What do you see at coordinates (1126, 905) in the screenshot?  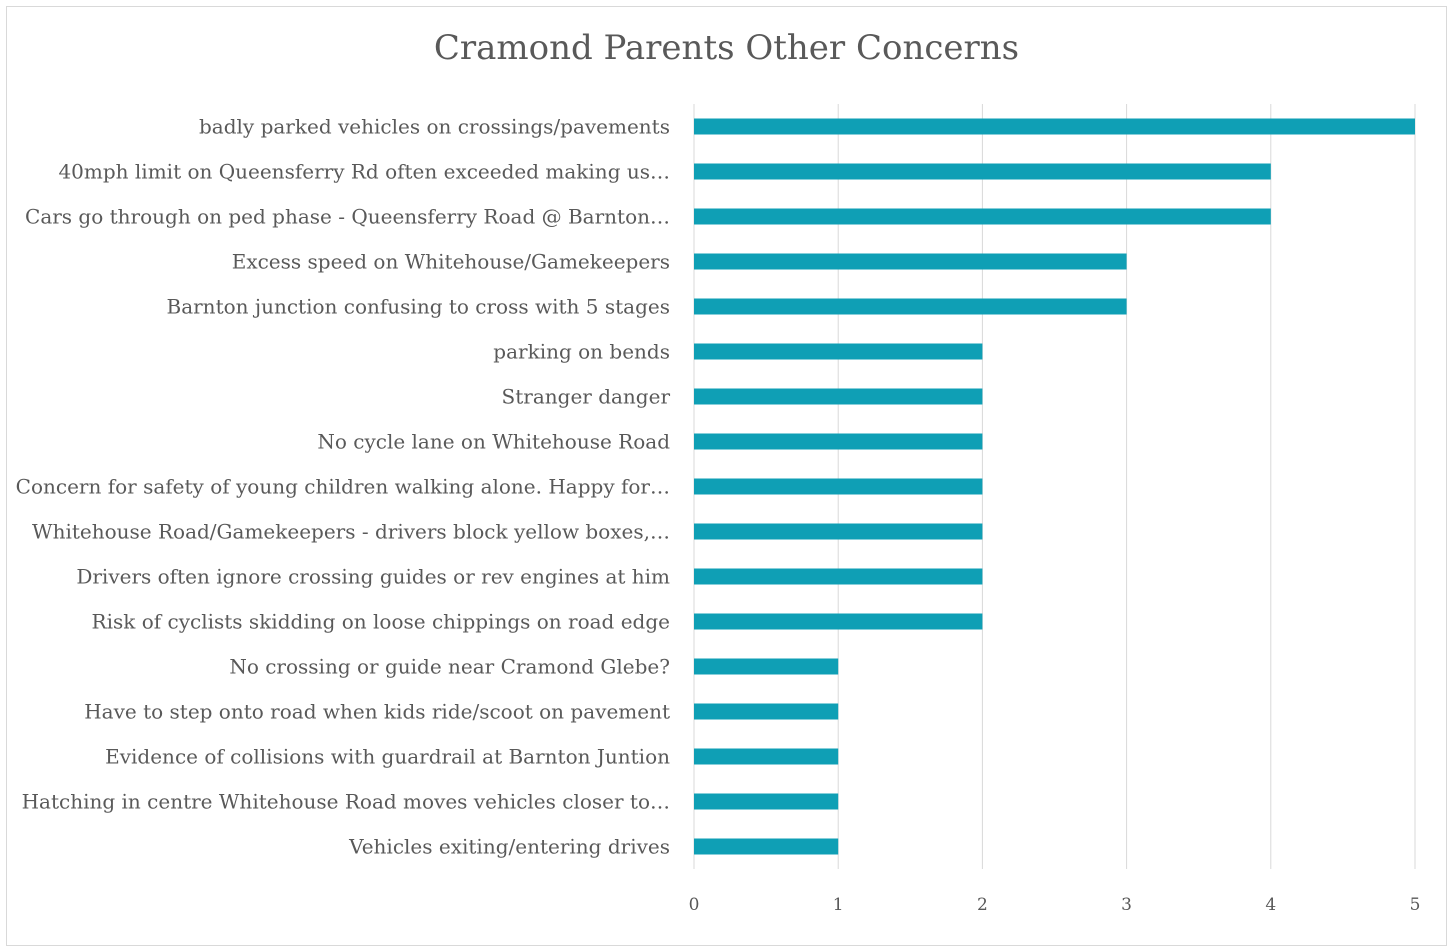 I see `x-tick-label: 3` at bounding box center [1126, 905].